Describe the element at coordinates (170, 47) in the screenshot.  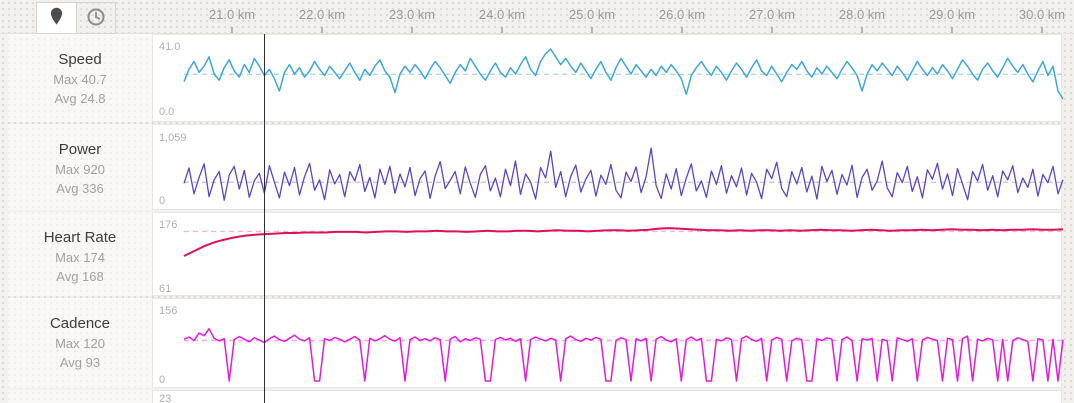
I see `y-axis-max-label: 41.0` at that location.